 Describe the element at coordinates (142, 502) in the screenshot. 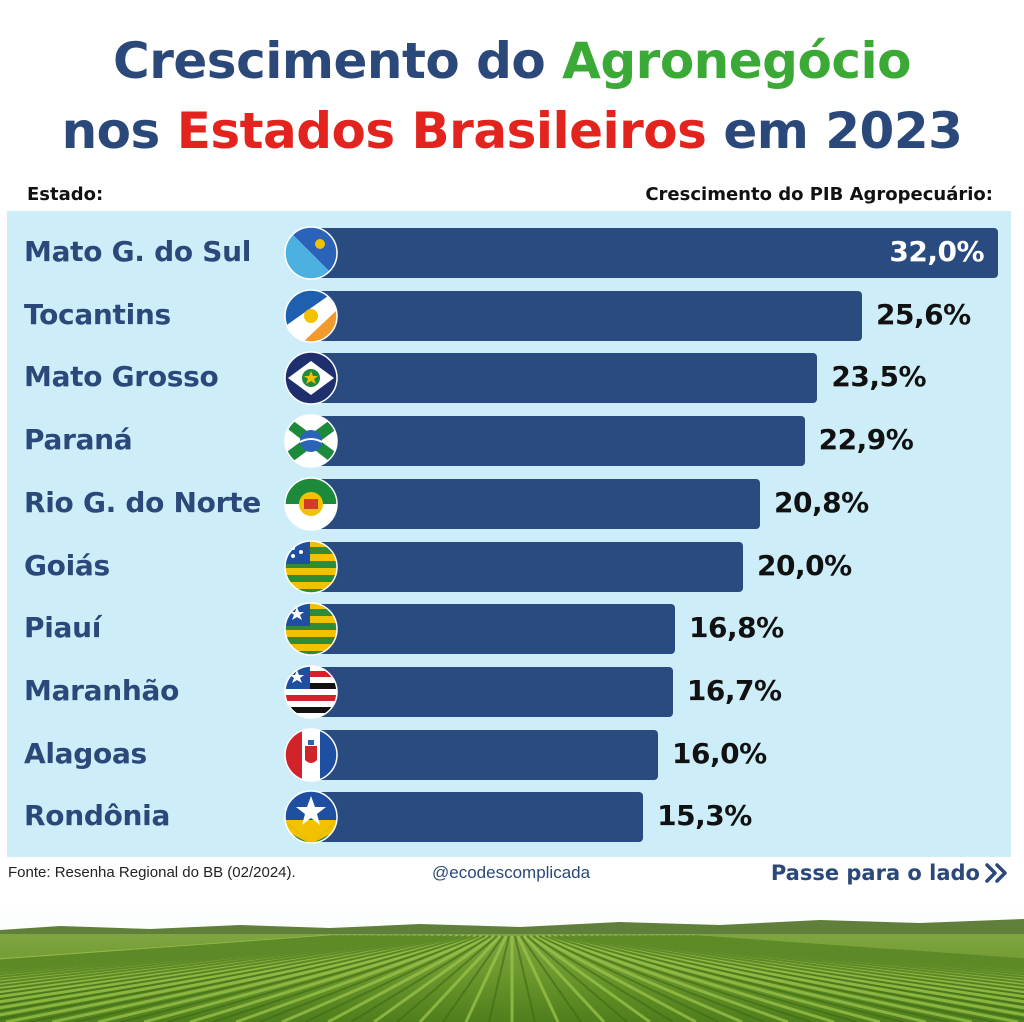

I see `state-label: Rio G. do Norte` at that location.